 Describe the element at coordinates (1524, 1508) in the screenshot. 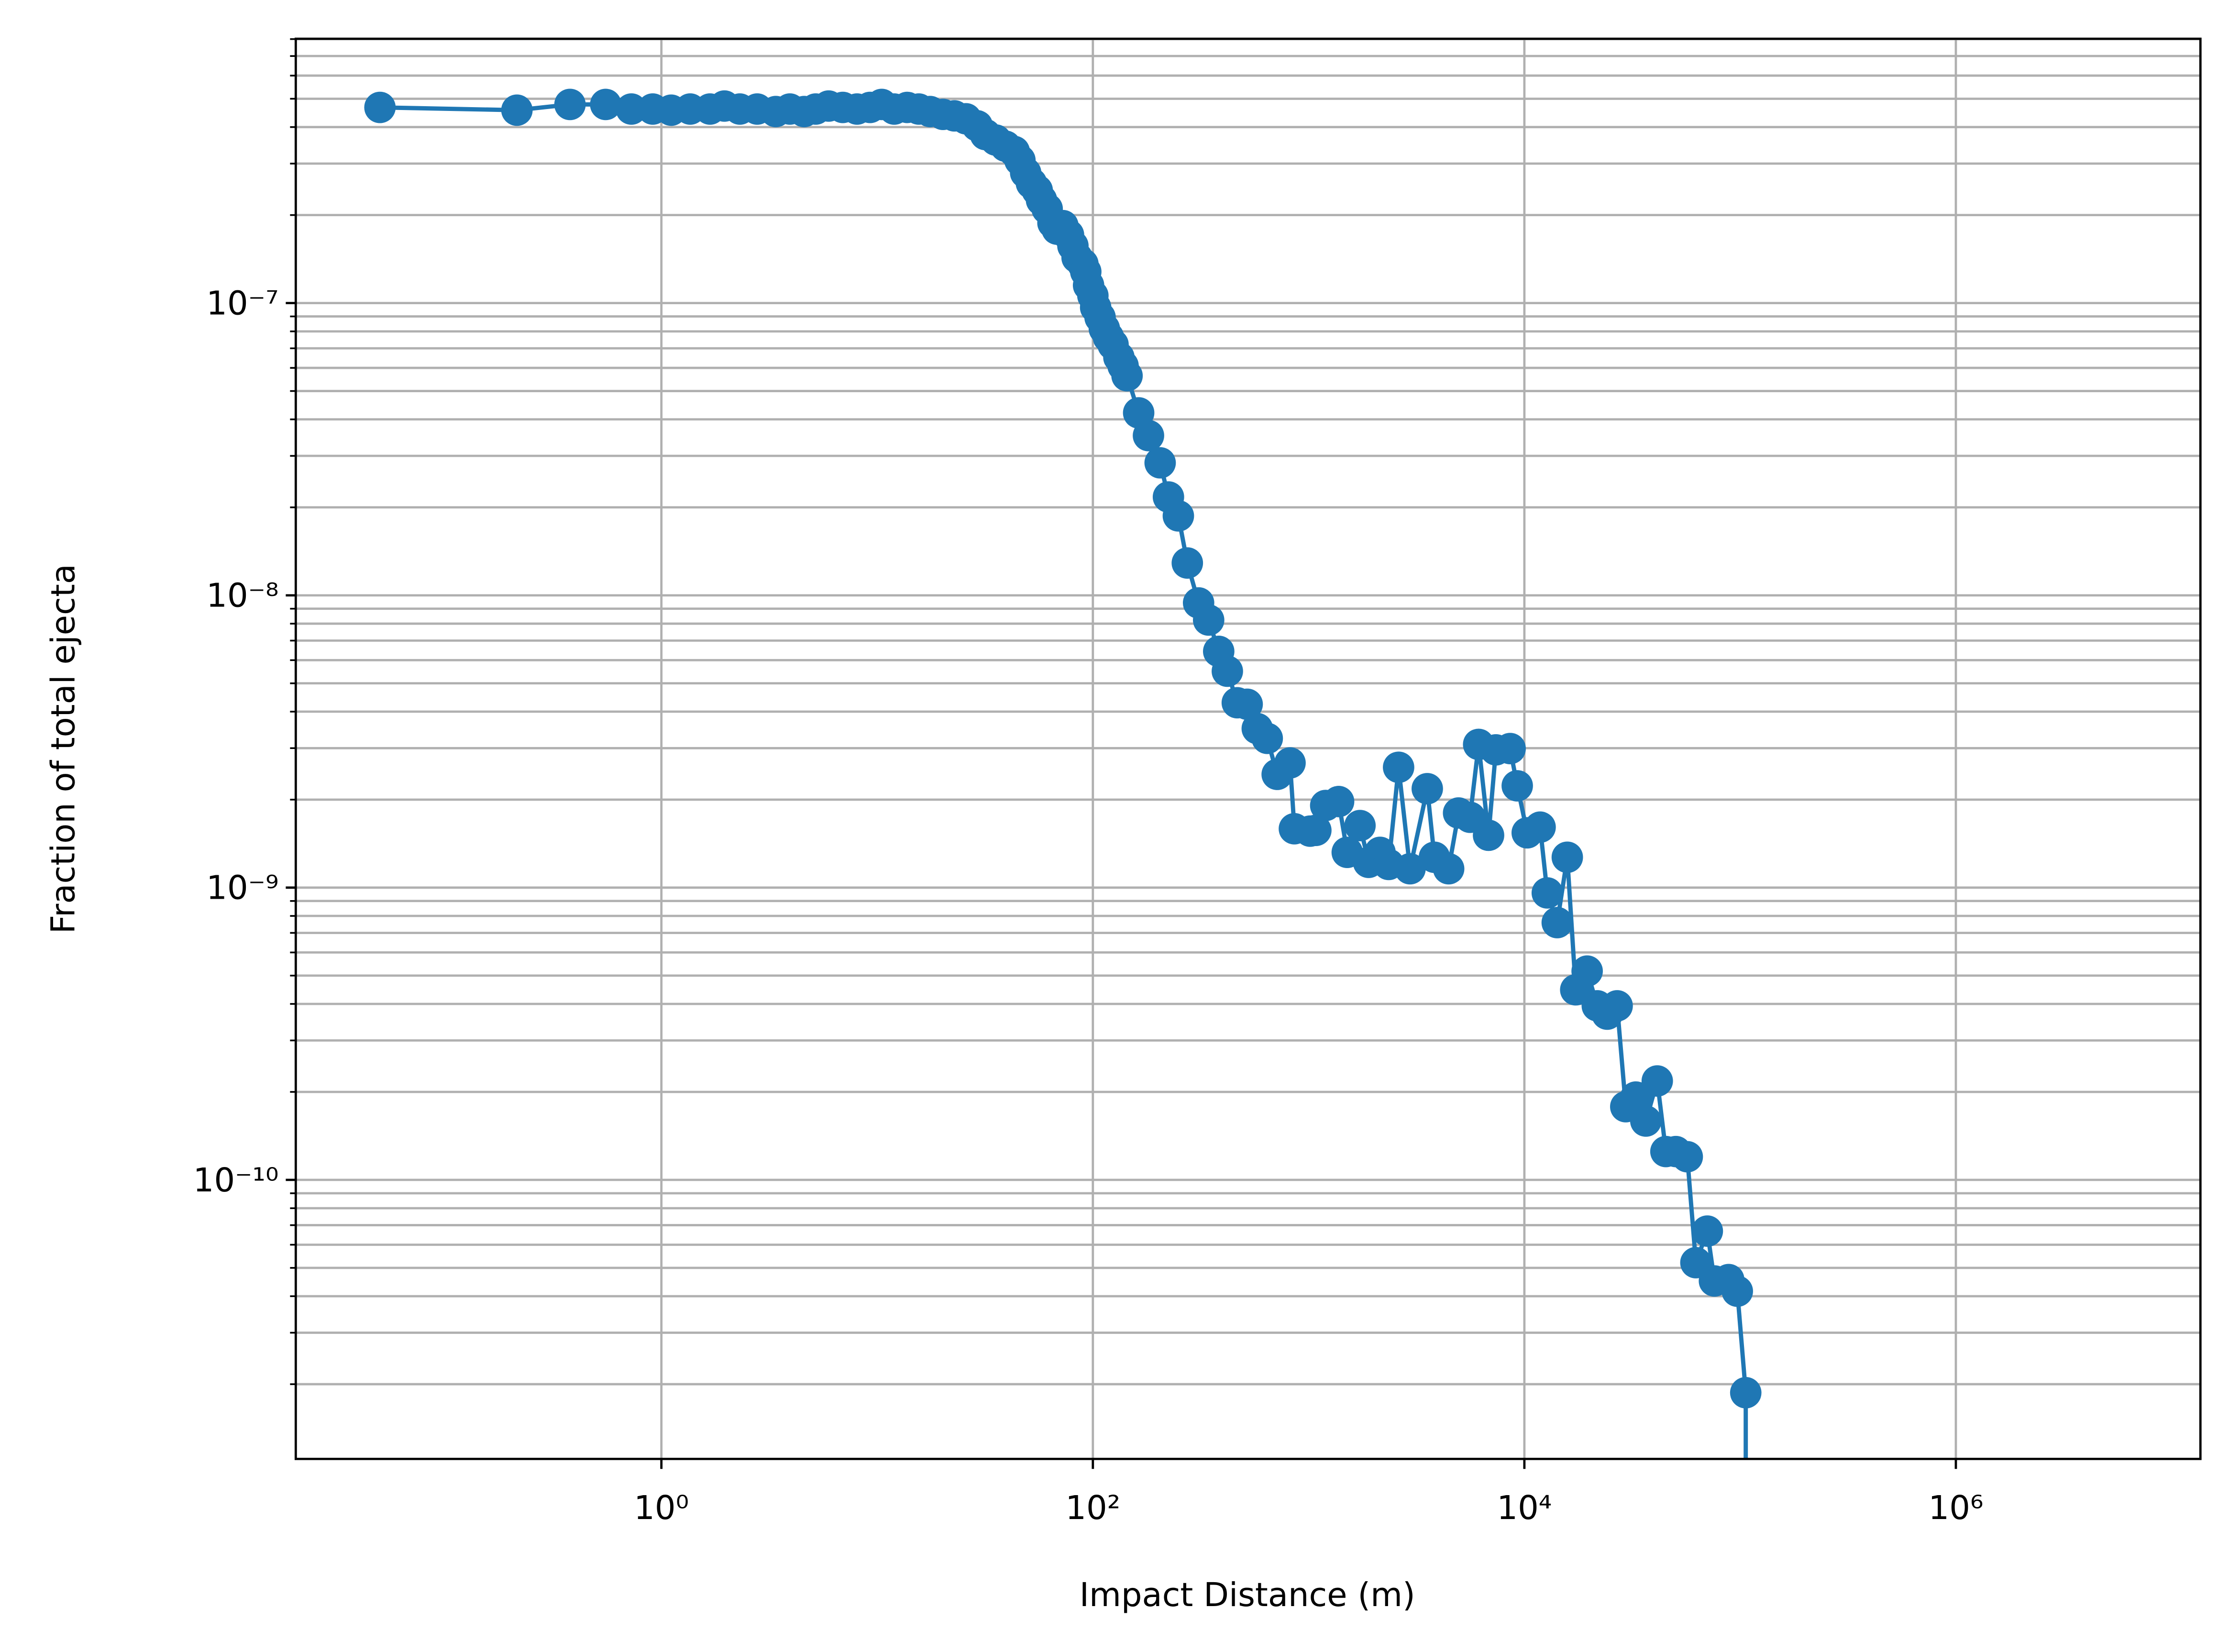

I see `x-tick-label: 10⁴` at that location.